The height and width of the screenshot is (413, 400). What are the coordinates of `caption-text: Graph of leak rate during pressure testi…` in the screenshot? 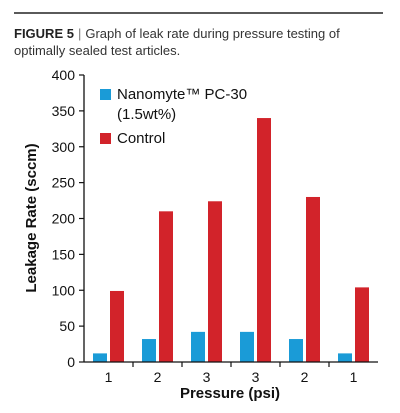 It's located at (177, 42).